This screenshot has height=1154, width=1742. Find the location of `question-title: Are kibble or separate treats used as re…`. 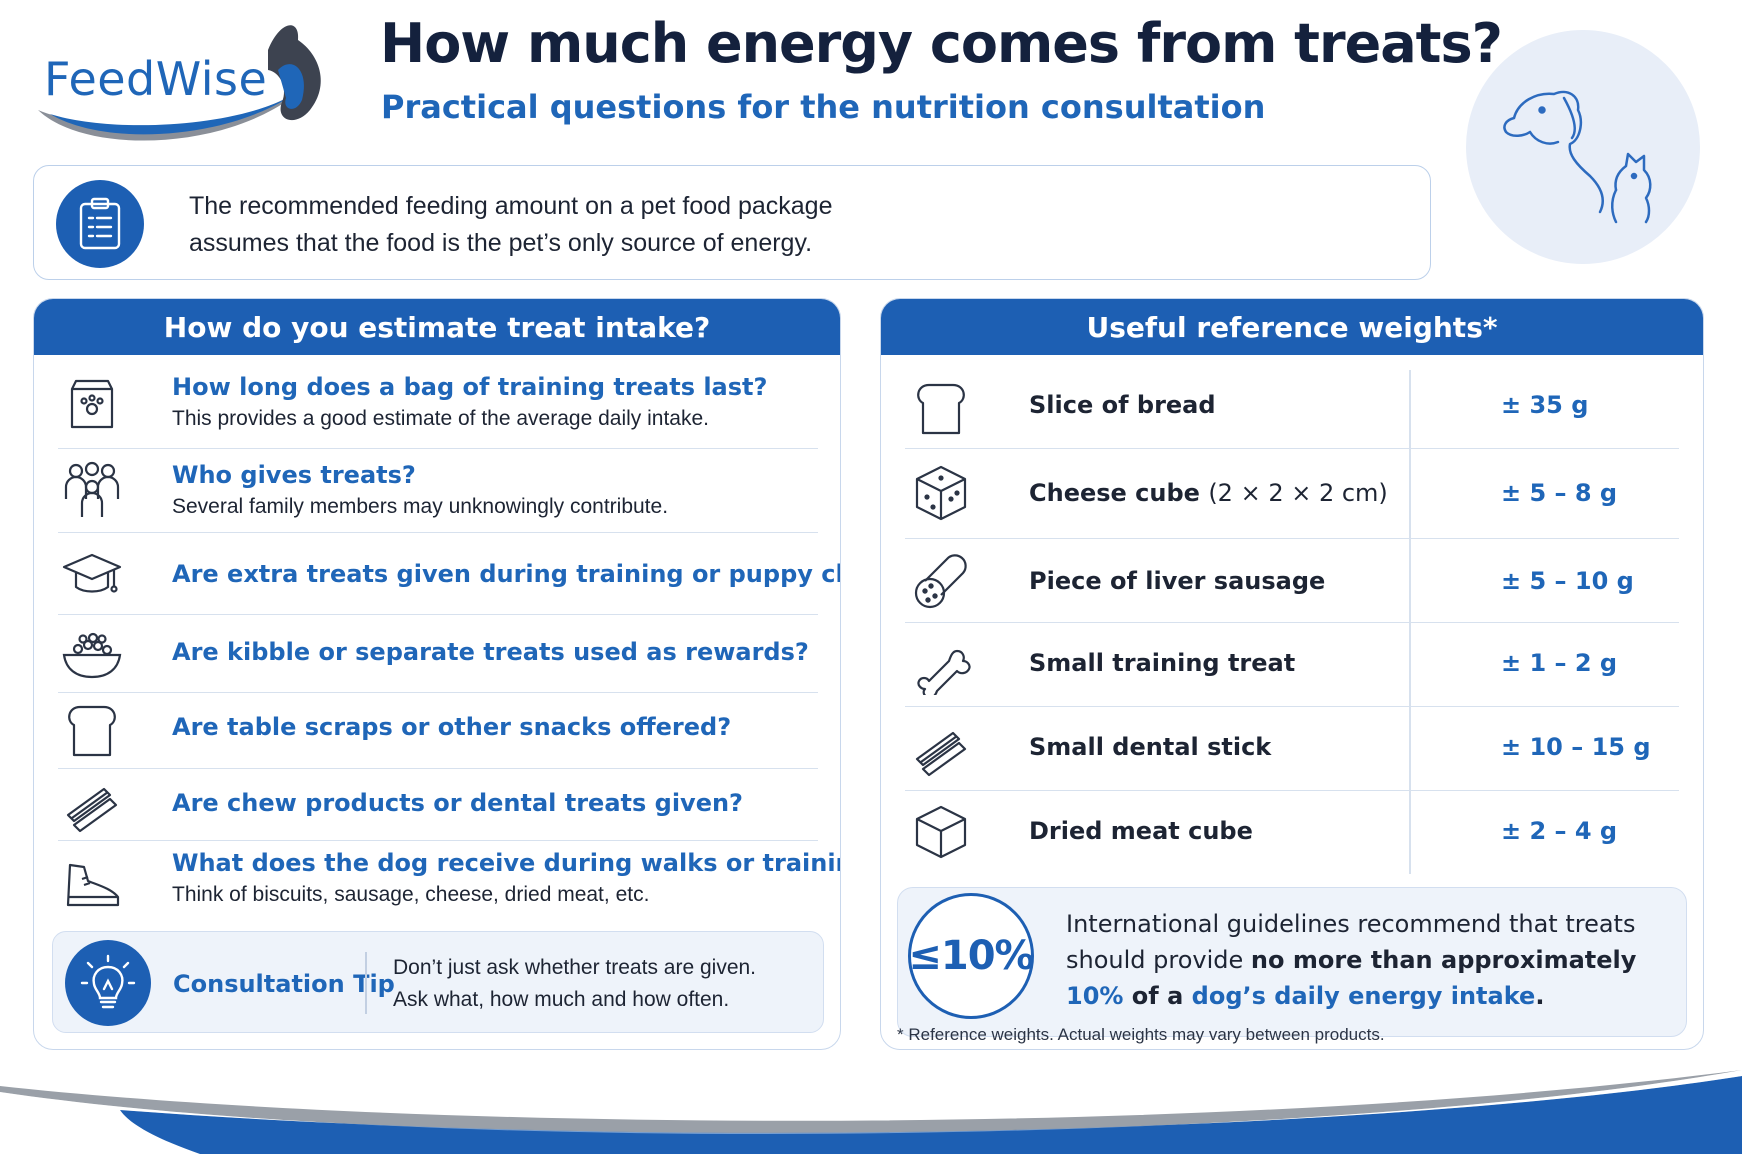

question-title: Are kibble or separate treats used as re… is located at coordinates (490, 652).